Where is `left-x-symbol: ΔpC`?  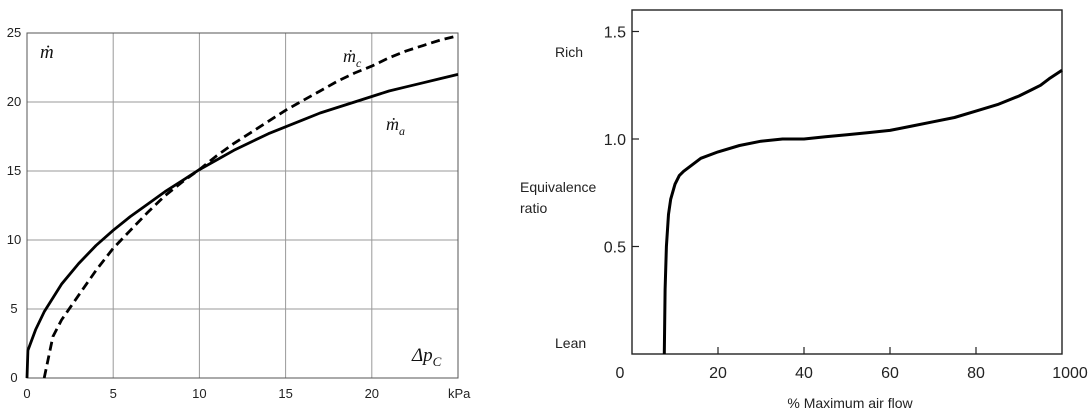
left-x-symbol: ΔpC is located at coordinates (426, 357).